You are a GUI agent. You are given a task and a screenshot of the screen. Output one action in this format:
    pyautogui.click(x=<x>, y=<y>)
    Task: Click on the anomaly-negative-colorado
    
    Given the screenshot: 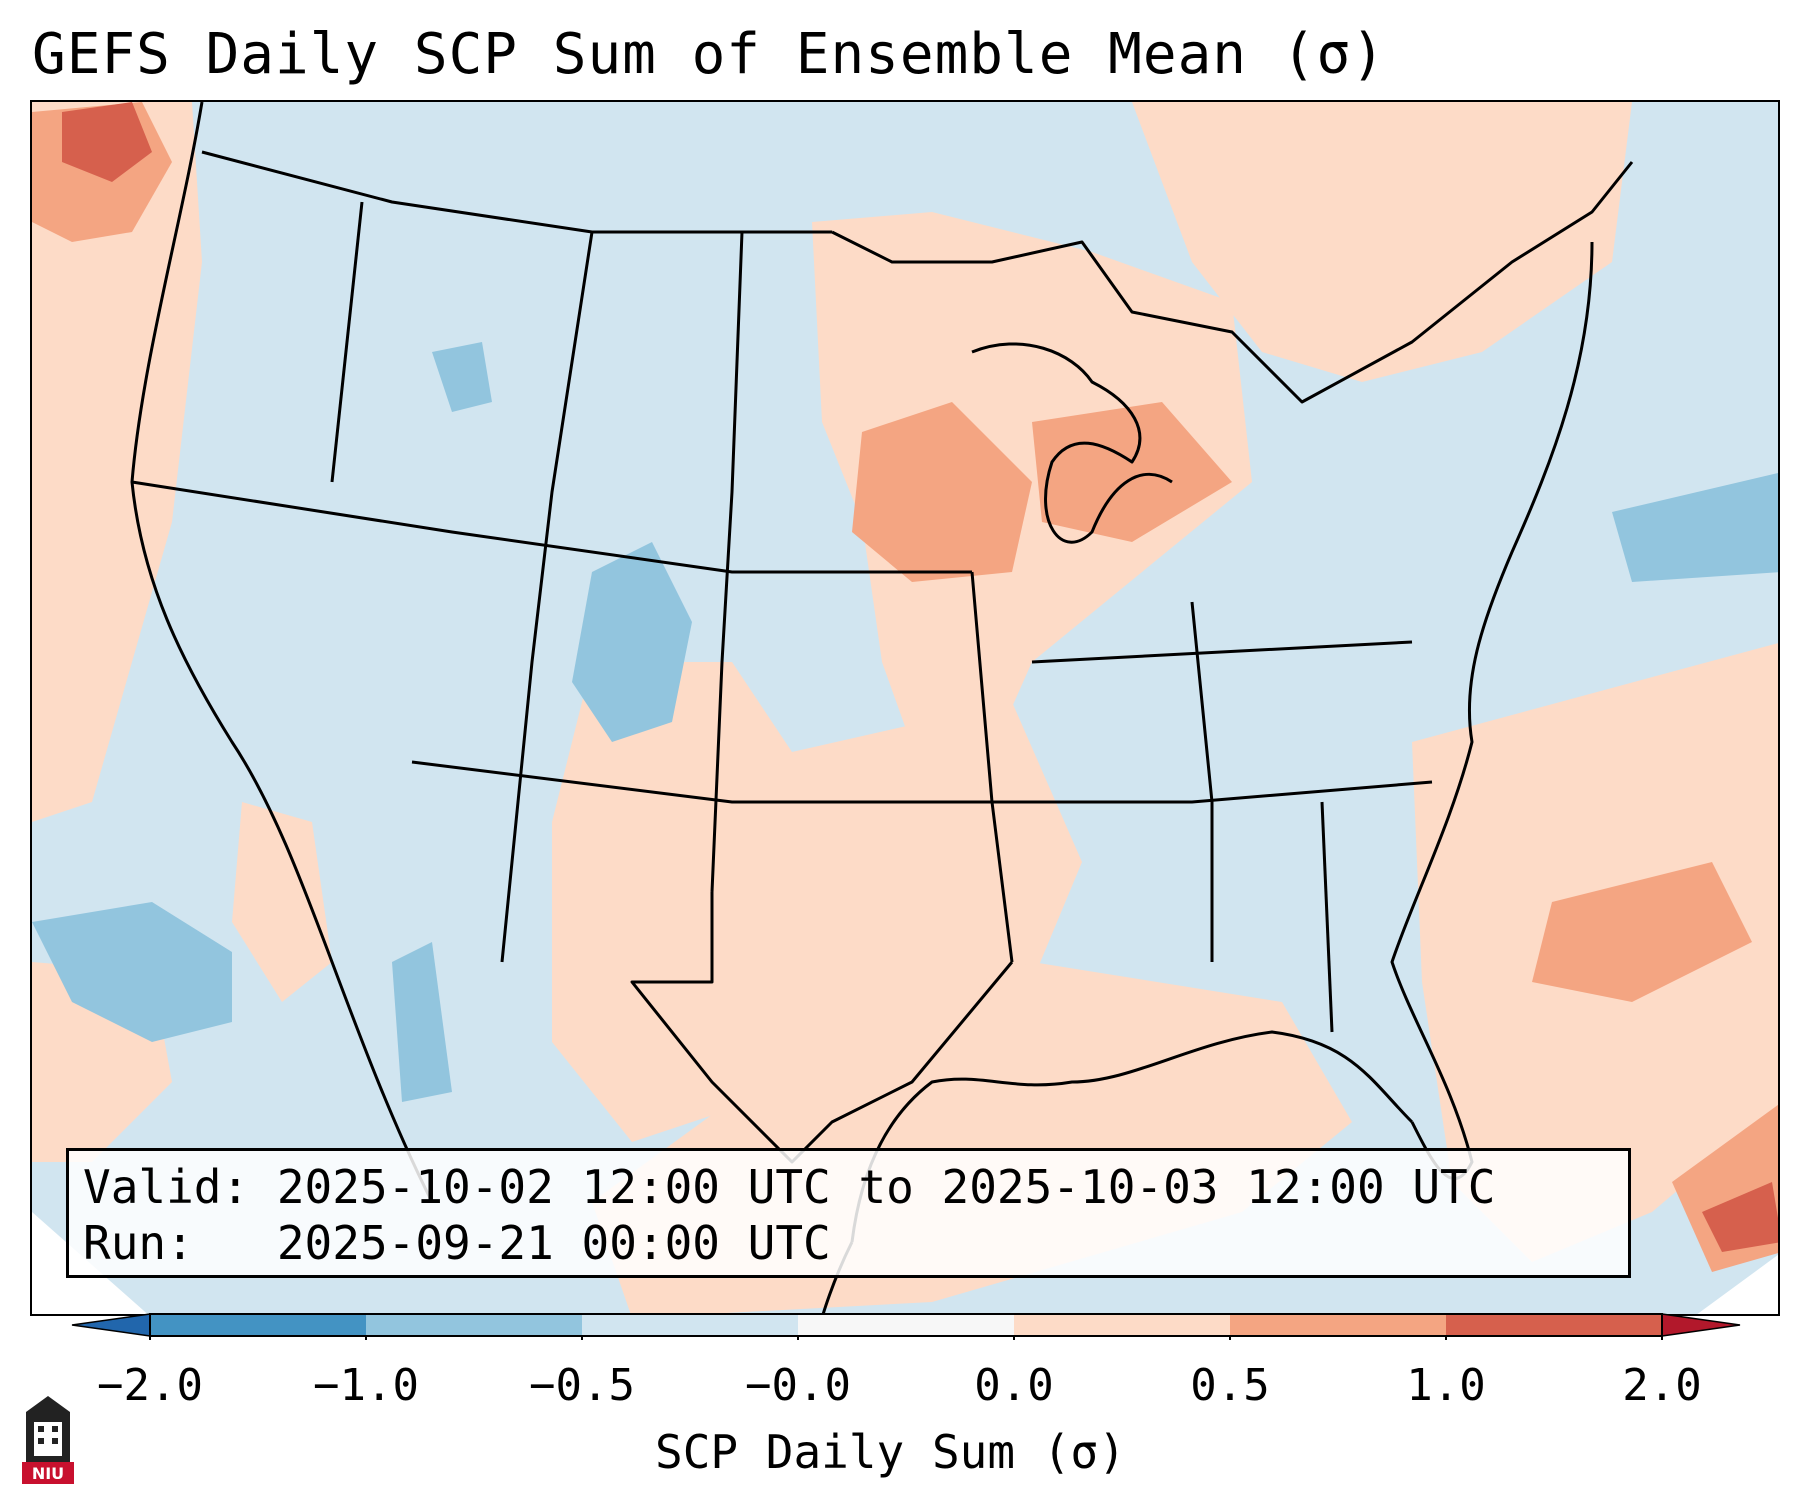 What is the action you would take?
    pyautogui.click(x=632, y=642)
    